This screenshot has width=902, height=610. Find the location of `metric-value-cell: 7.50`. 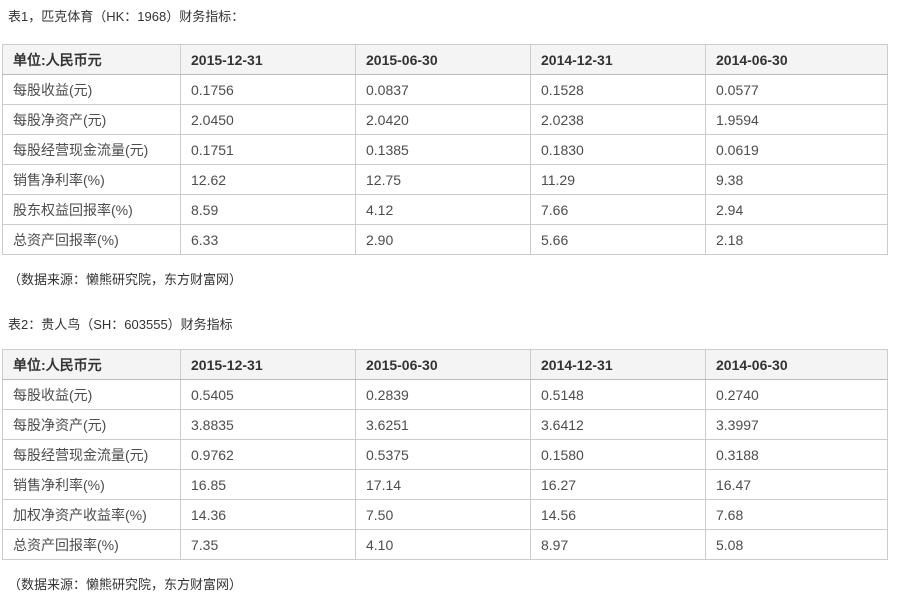

metric-value-cell: 7.50 is located at coordinates (443, 514).